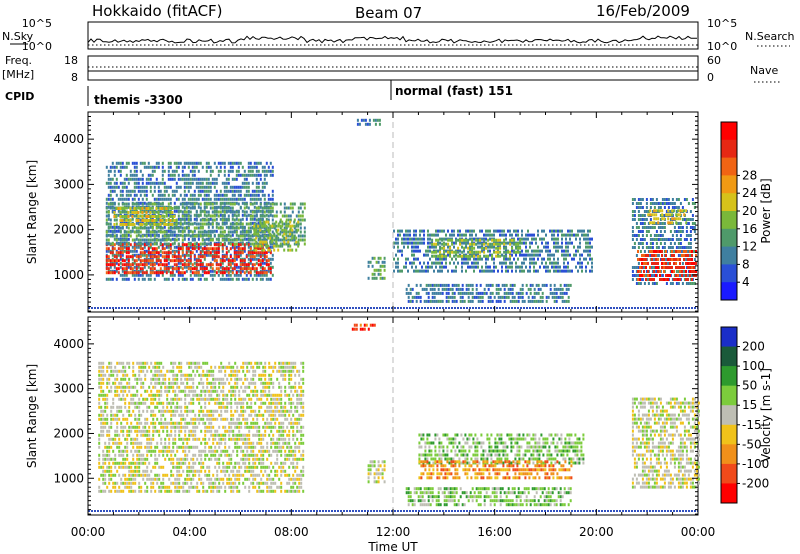 The height and width of the screenshot is (554, 800). Describe the element at coordinates (71, 60) in the screenshot. I see `freq-tick-top: 18` at that location.